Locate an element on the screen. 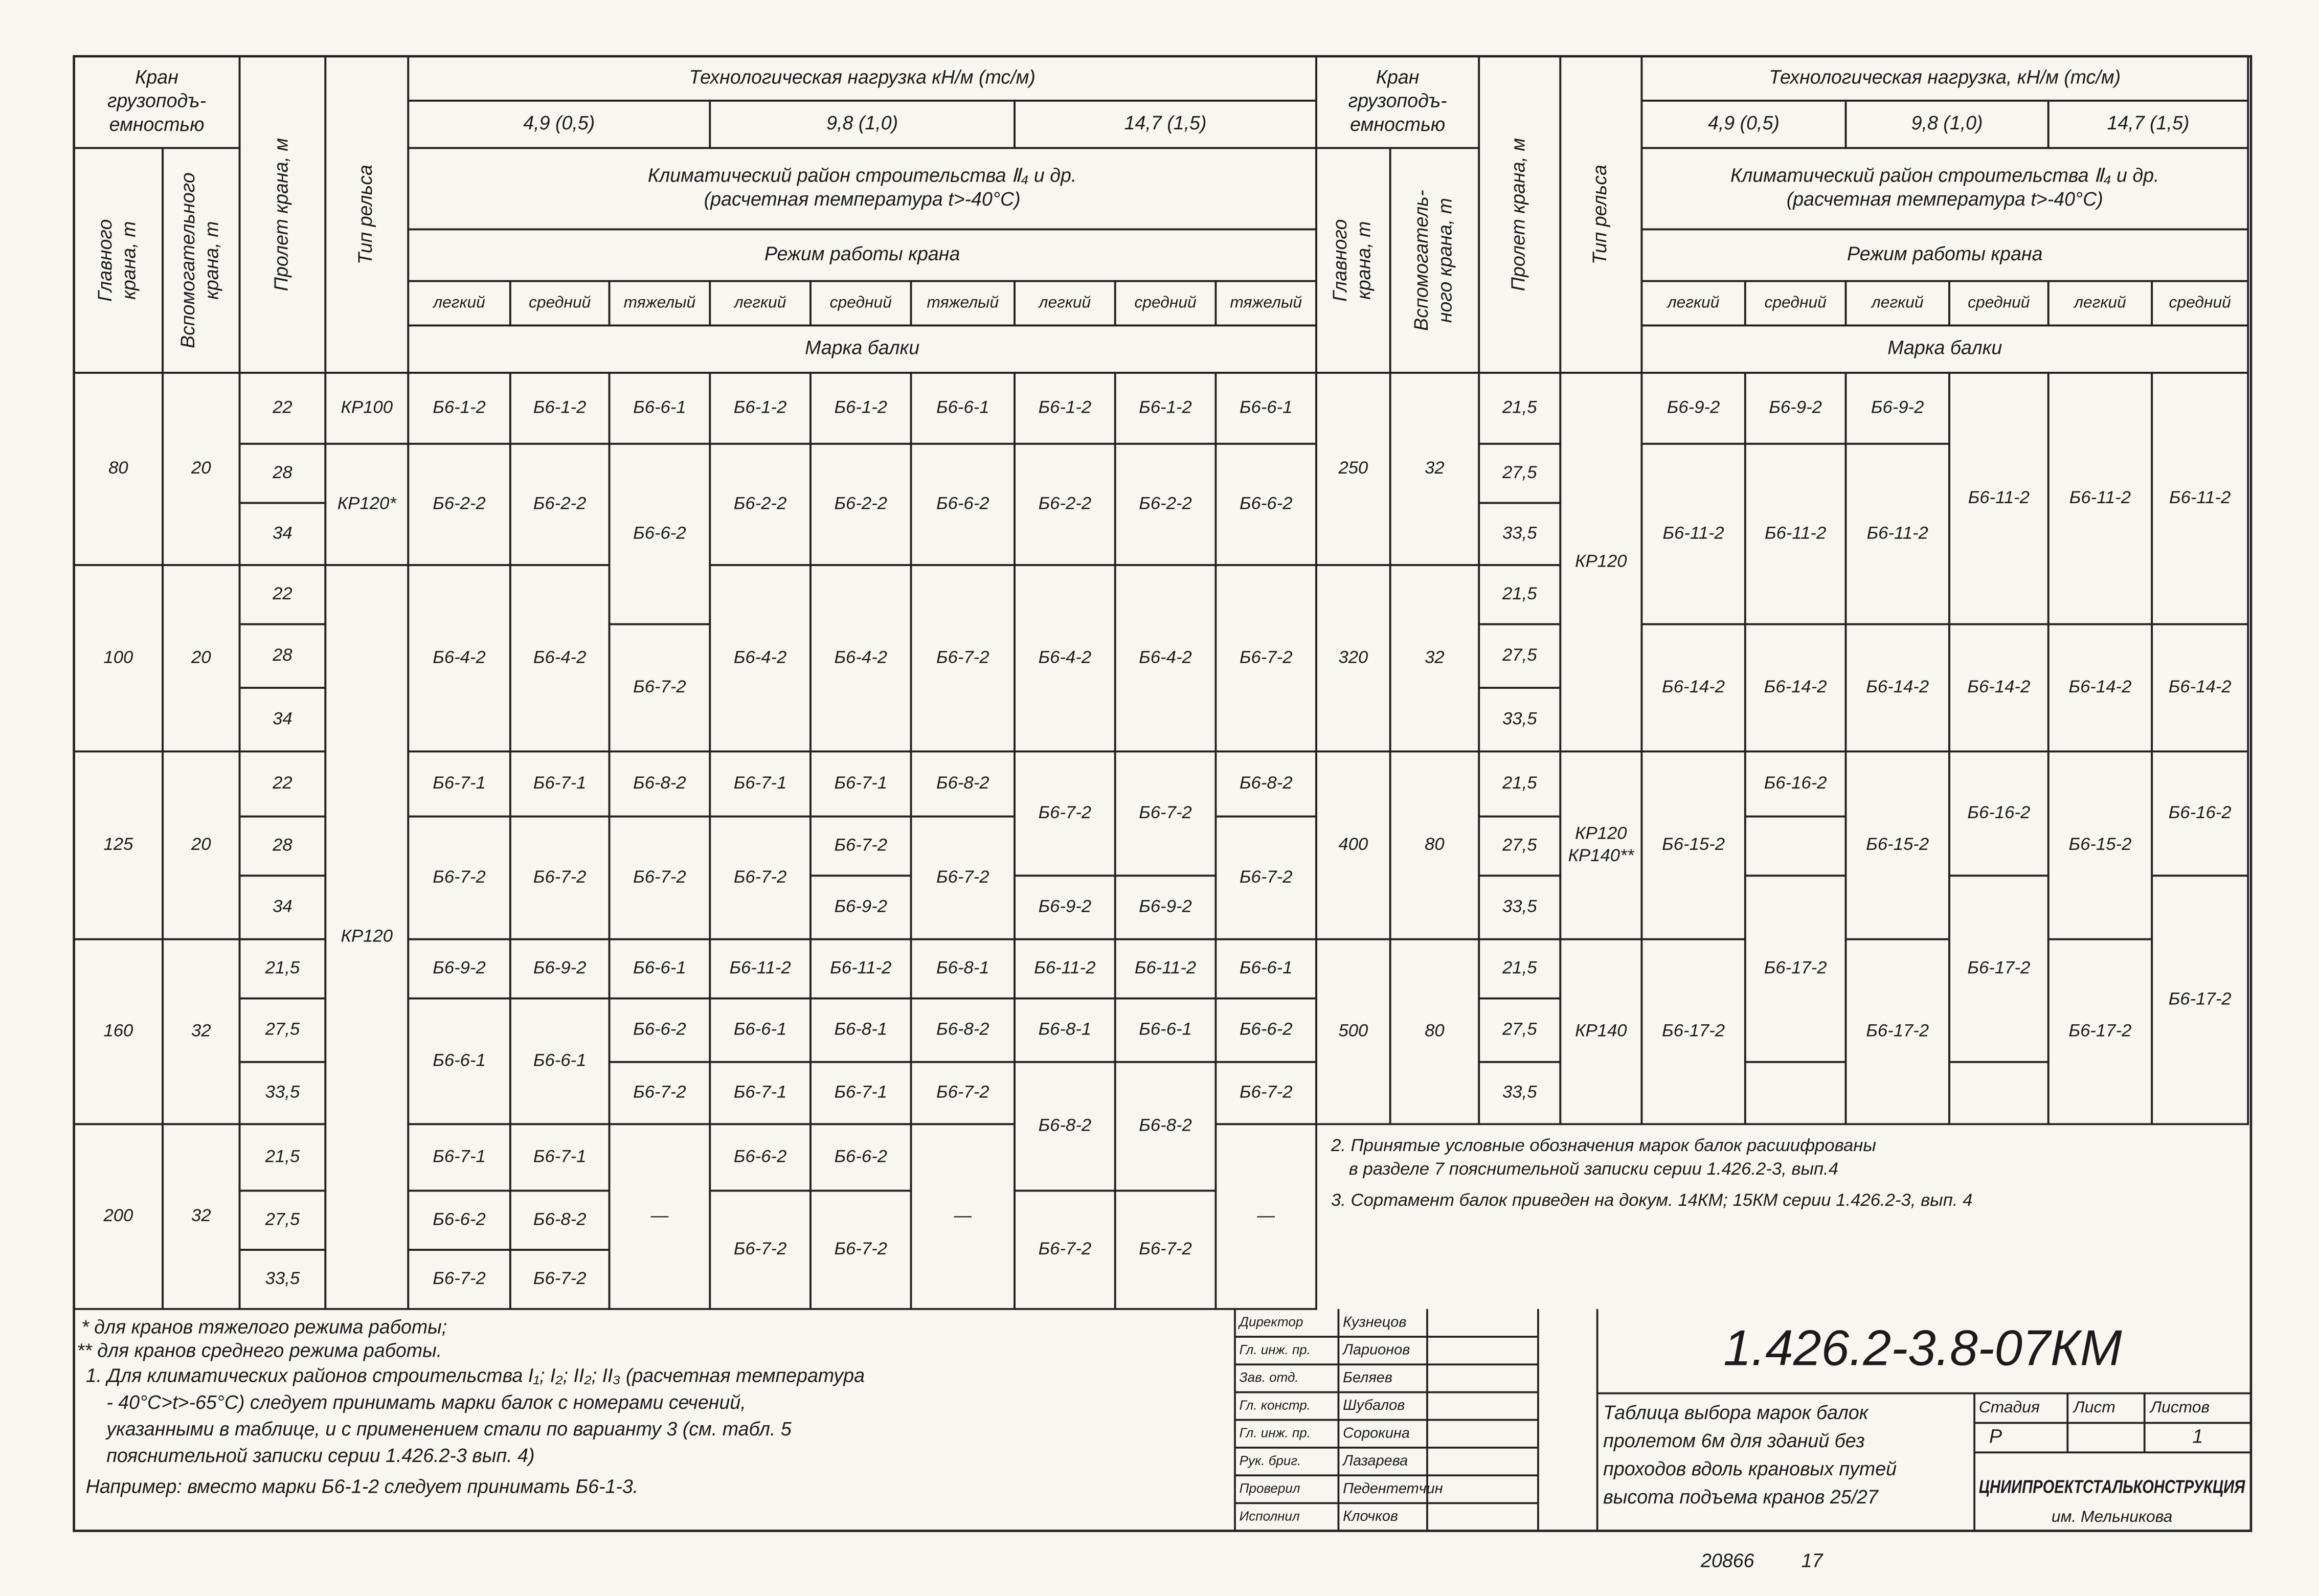 The height and width of the screenshot is (1596, 2319). header-text: Технологическая нагрузка кН/м (тс/м) is located at coordinates (862, 77).